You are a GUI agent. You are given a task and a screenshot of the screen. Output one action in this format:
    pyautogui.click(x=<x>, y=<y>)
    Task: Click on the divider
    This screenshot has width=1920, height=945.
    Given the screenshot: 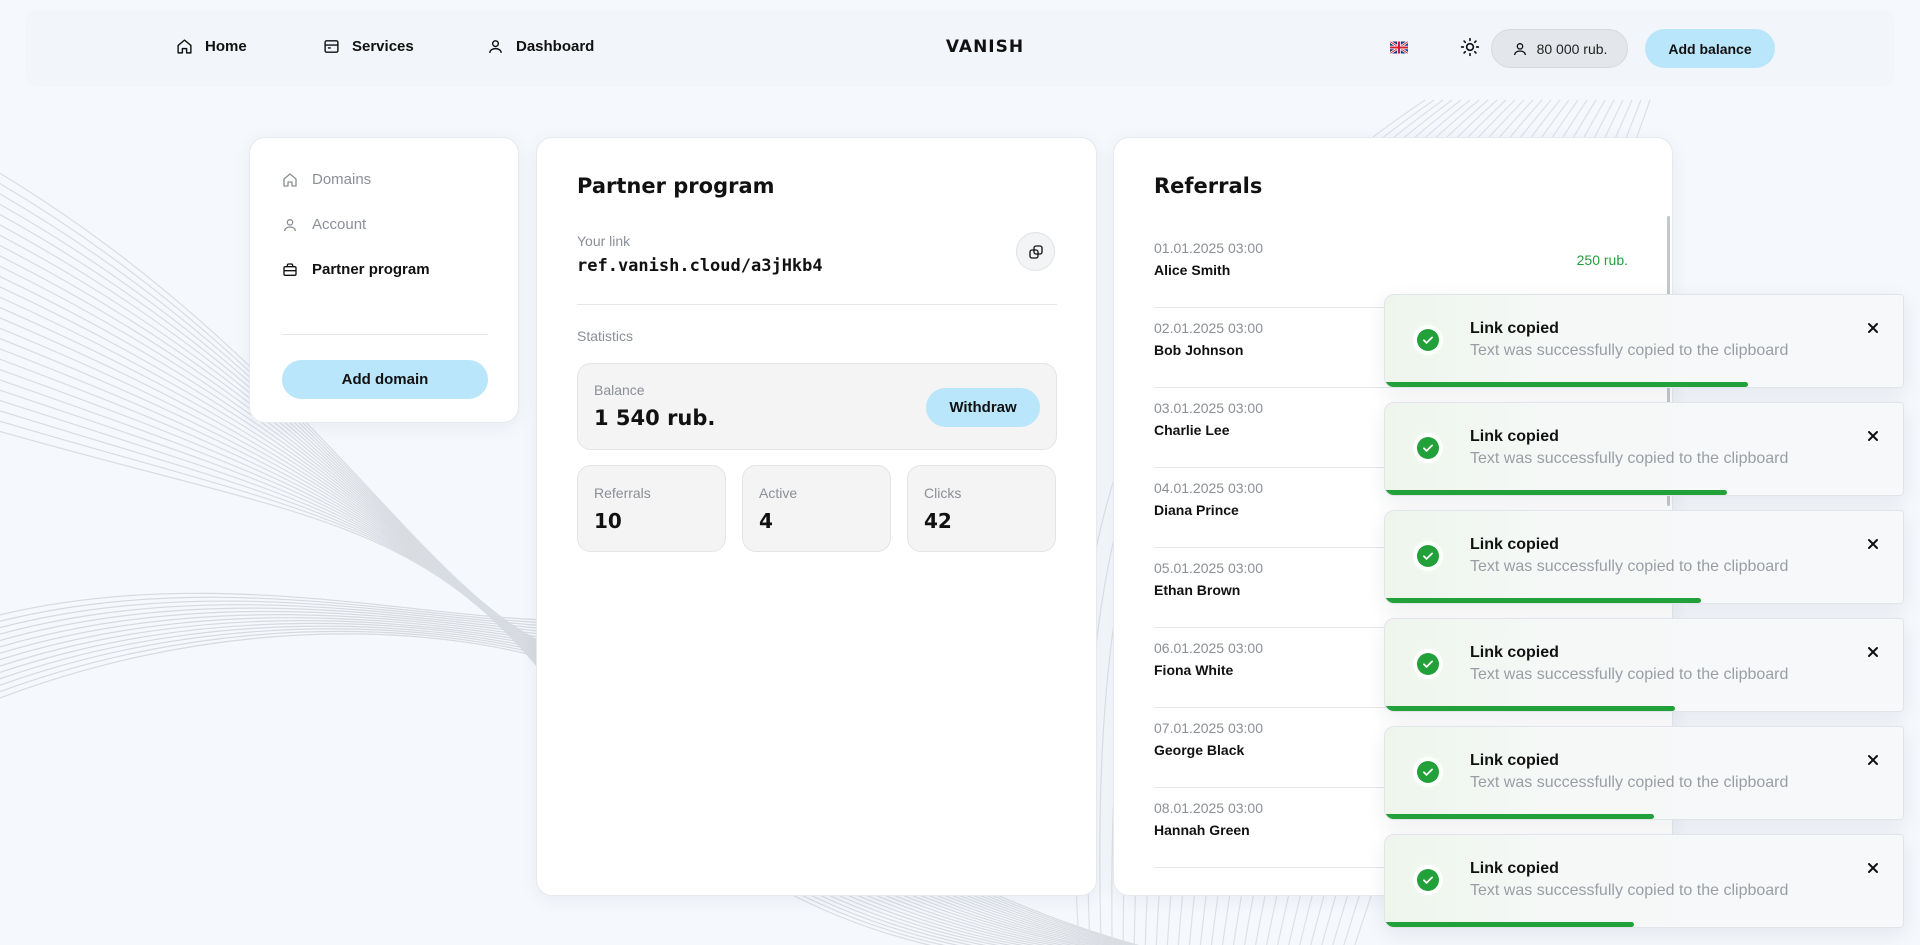 What is the action you would take?
    pyautogui.click(x=817, y=304)
    